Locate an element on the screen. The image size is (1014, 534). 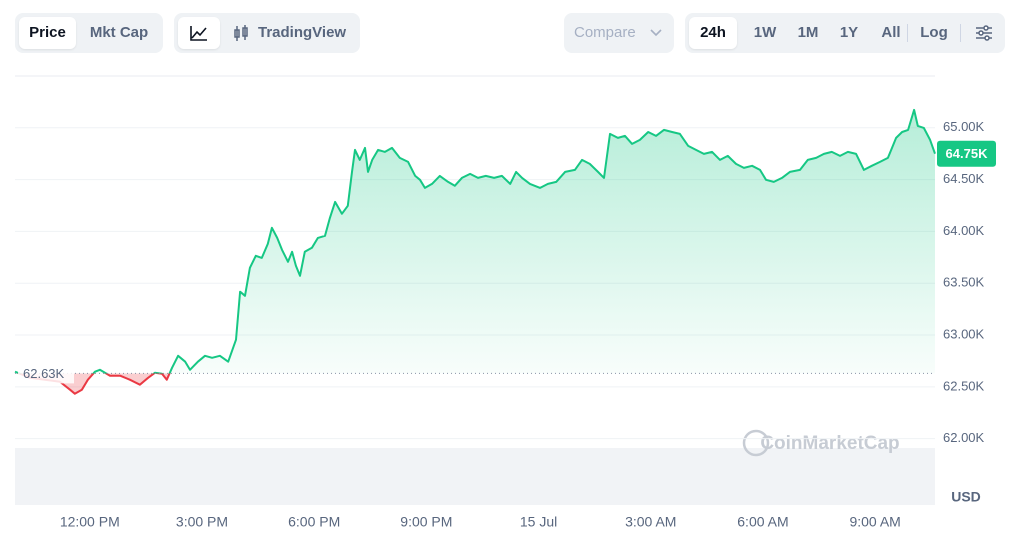
baseline-label-bg is located at coordinates (46, 373).